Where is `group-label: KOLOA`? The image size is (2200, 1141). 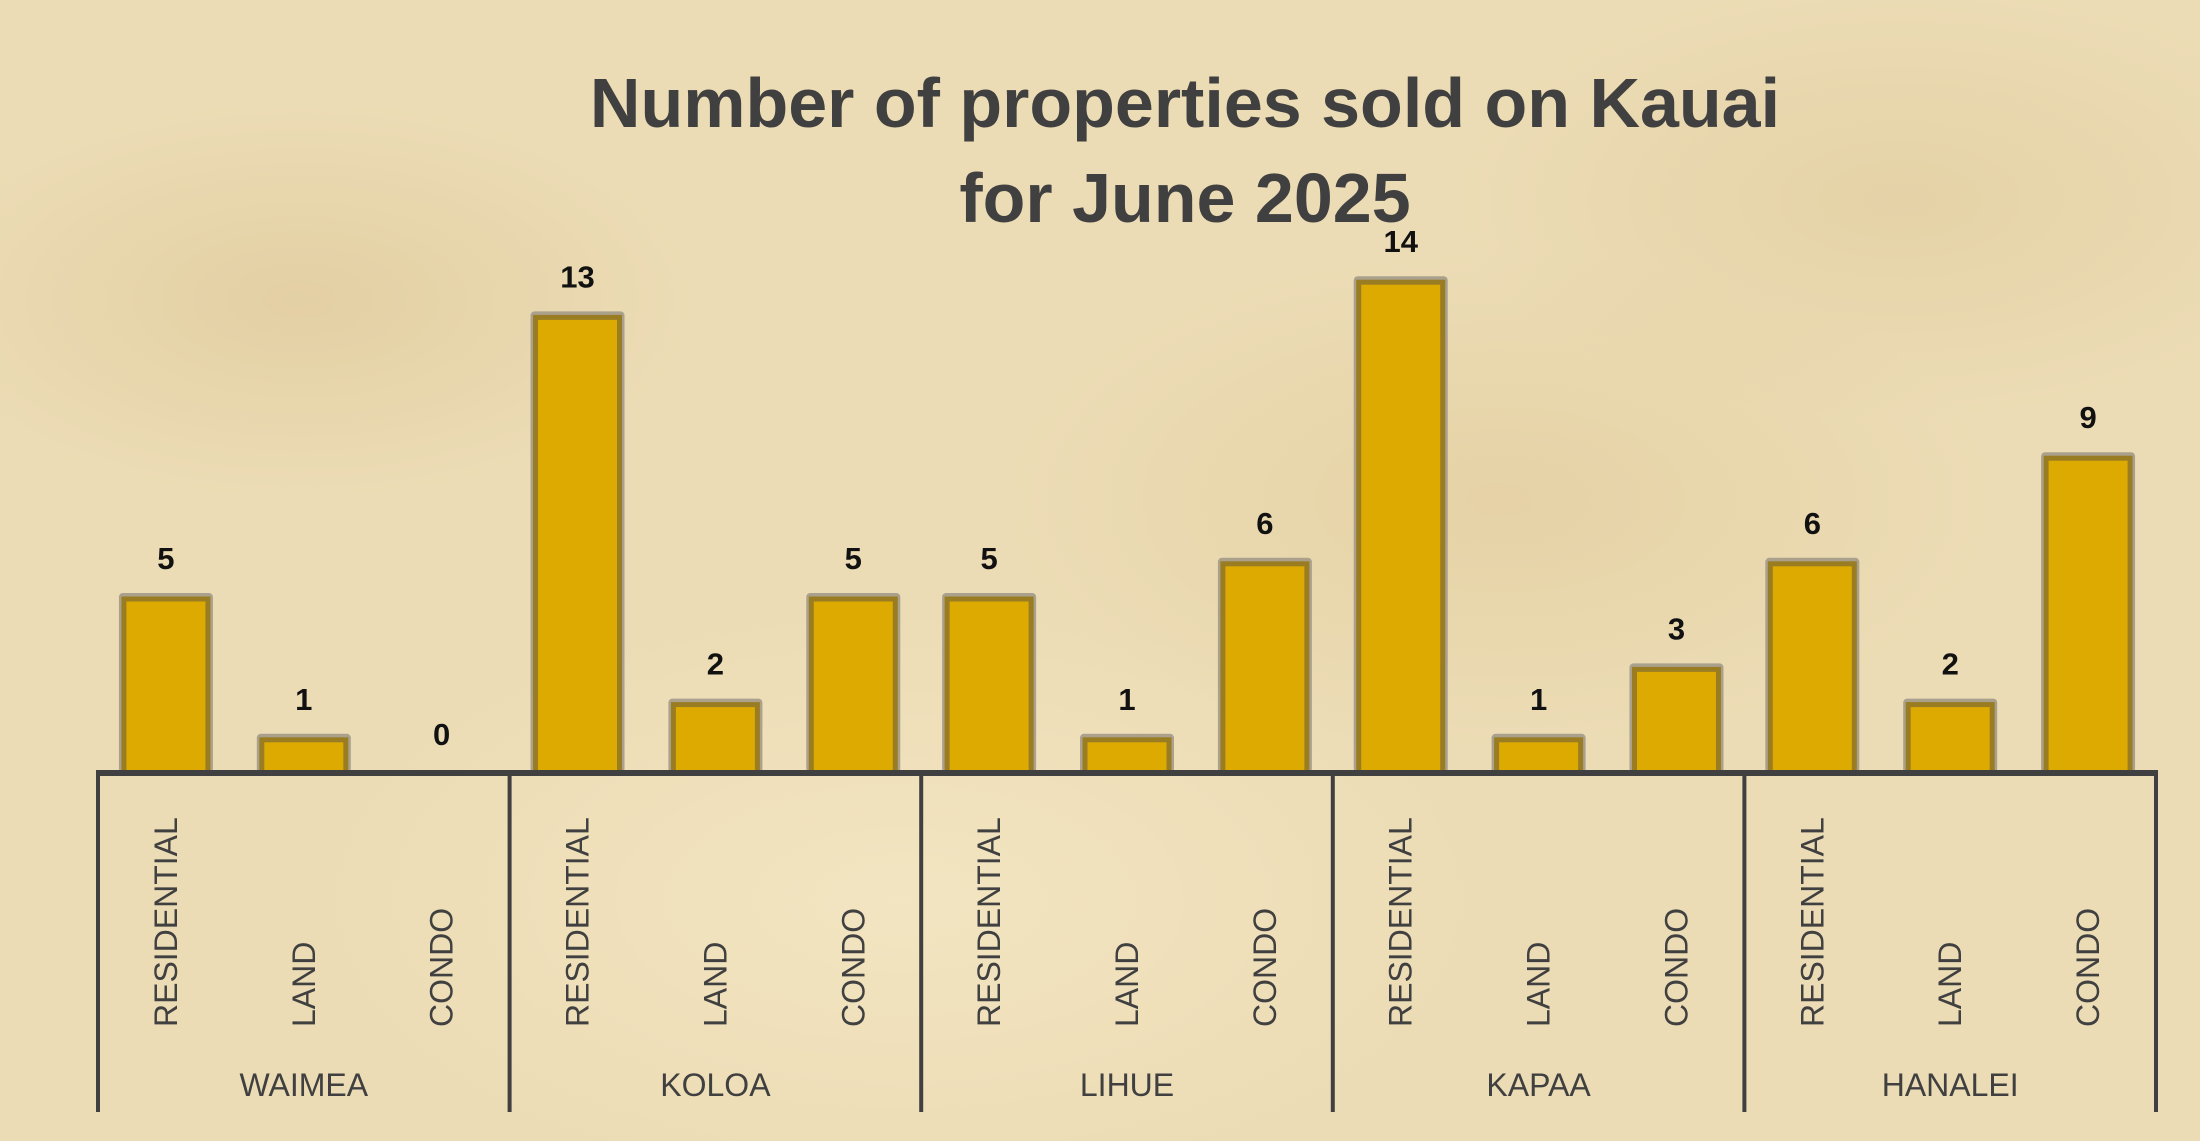
group-label: KOLOA is located at coordinates (715, 1085).